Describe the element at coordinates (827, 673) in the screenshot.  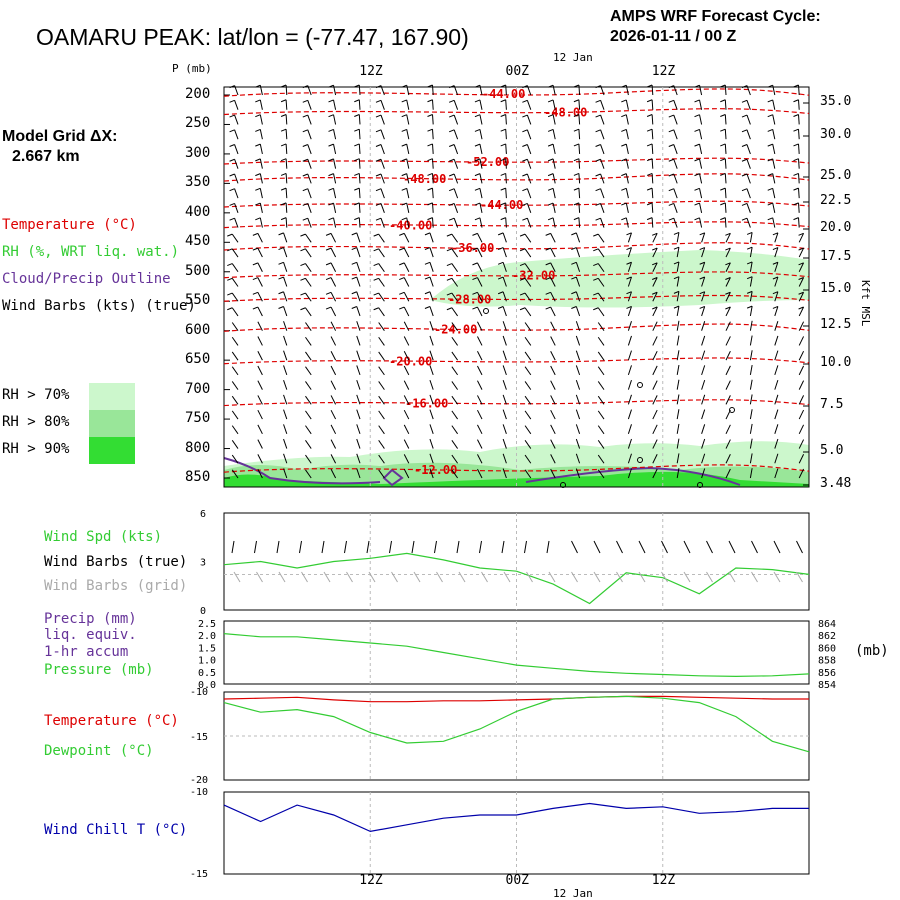
I see `precip-right-tick-4: 856` at that location.